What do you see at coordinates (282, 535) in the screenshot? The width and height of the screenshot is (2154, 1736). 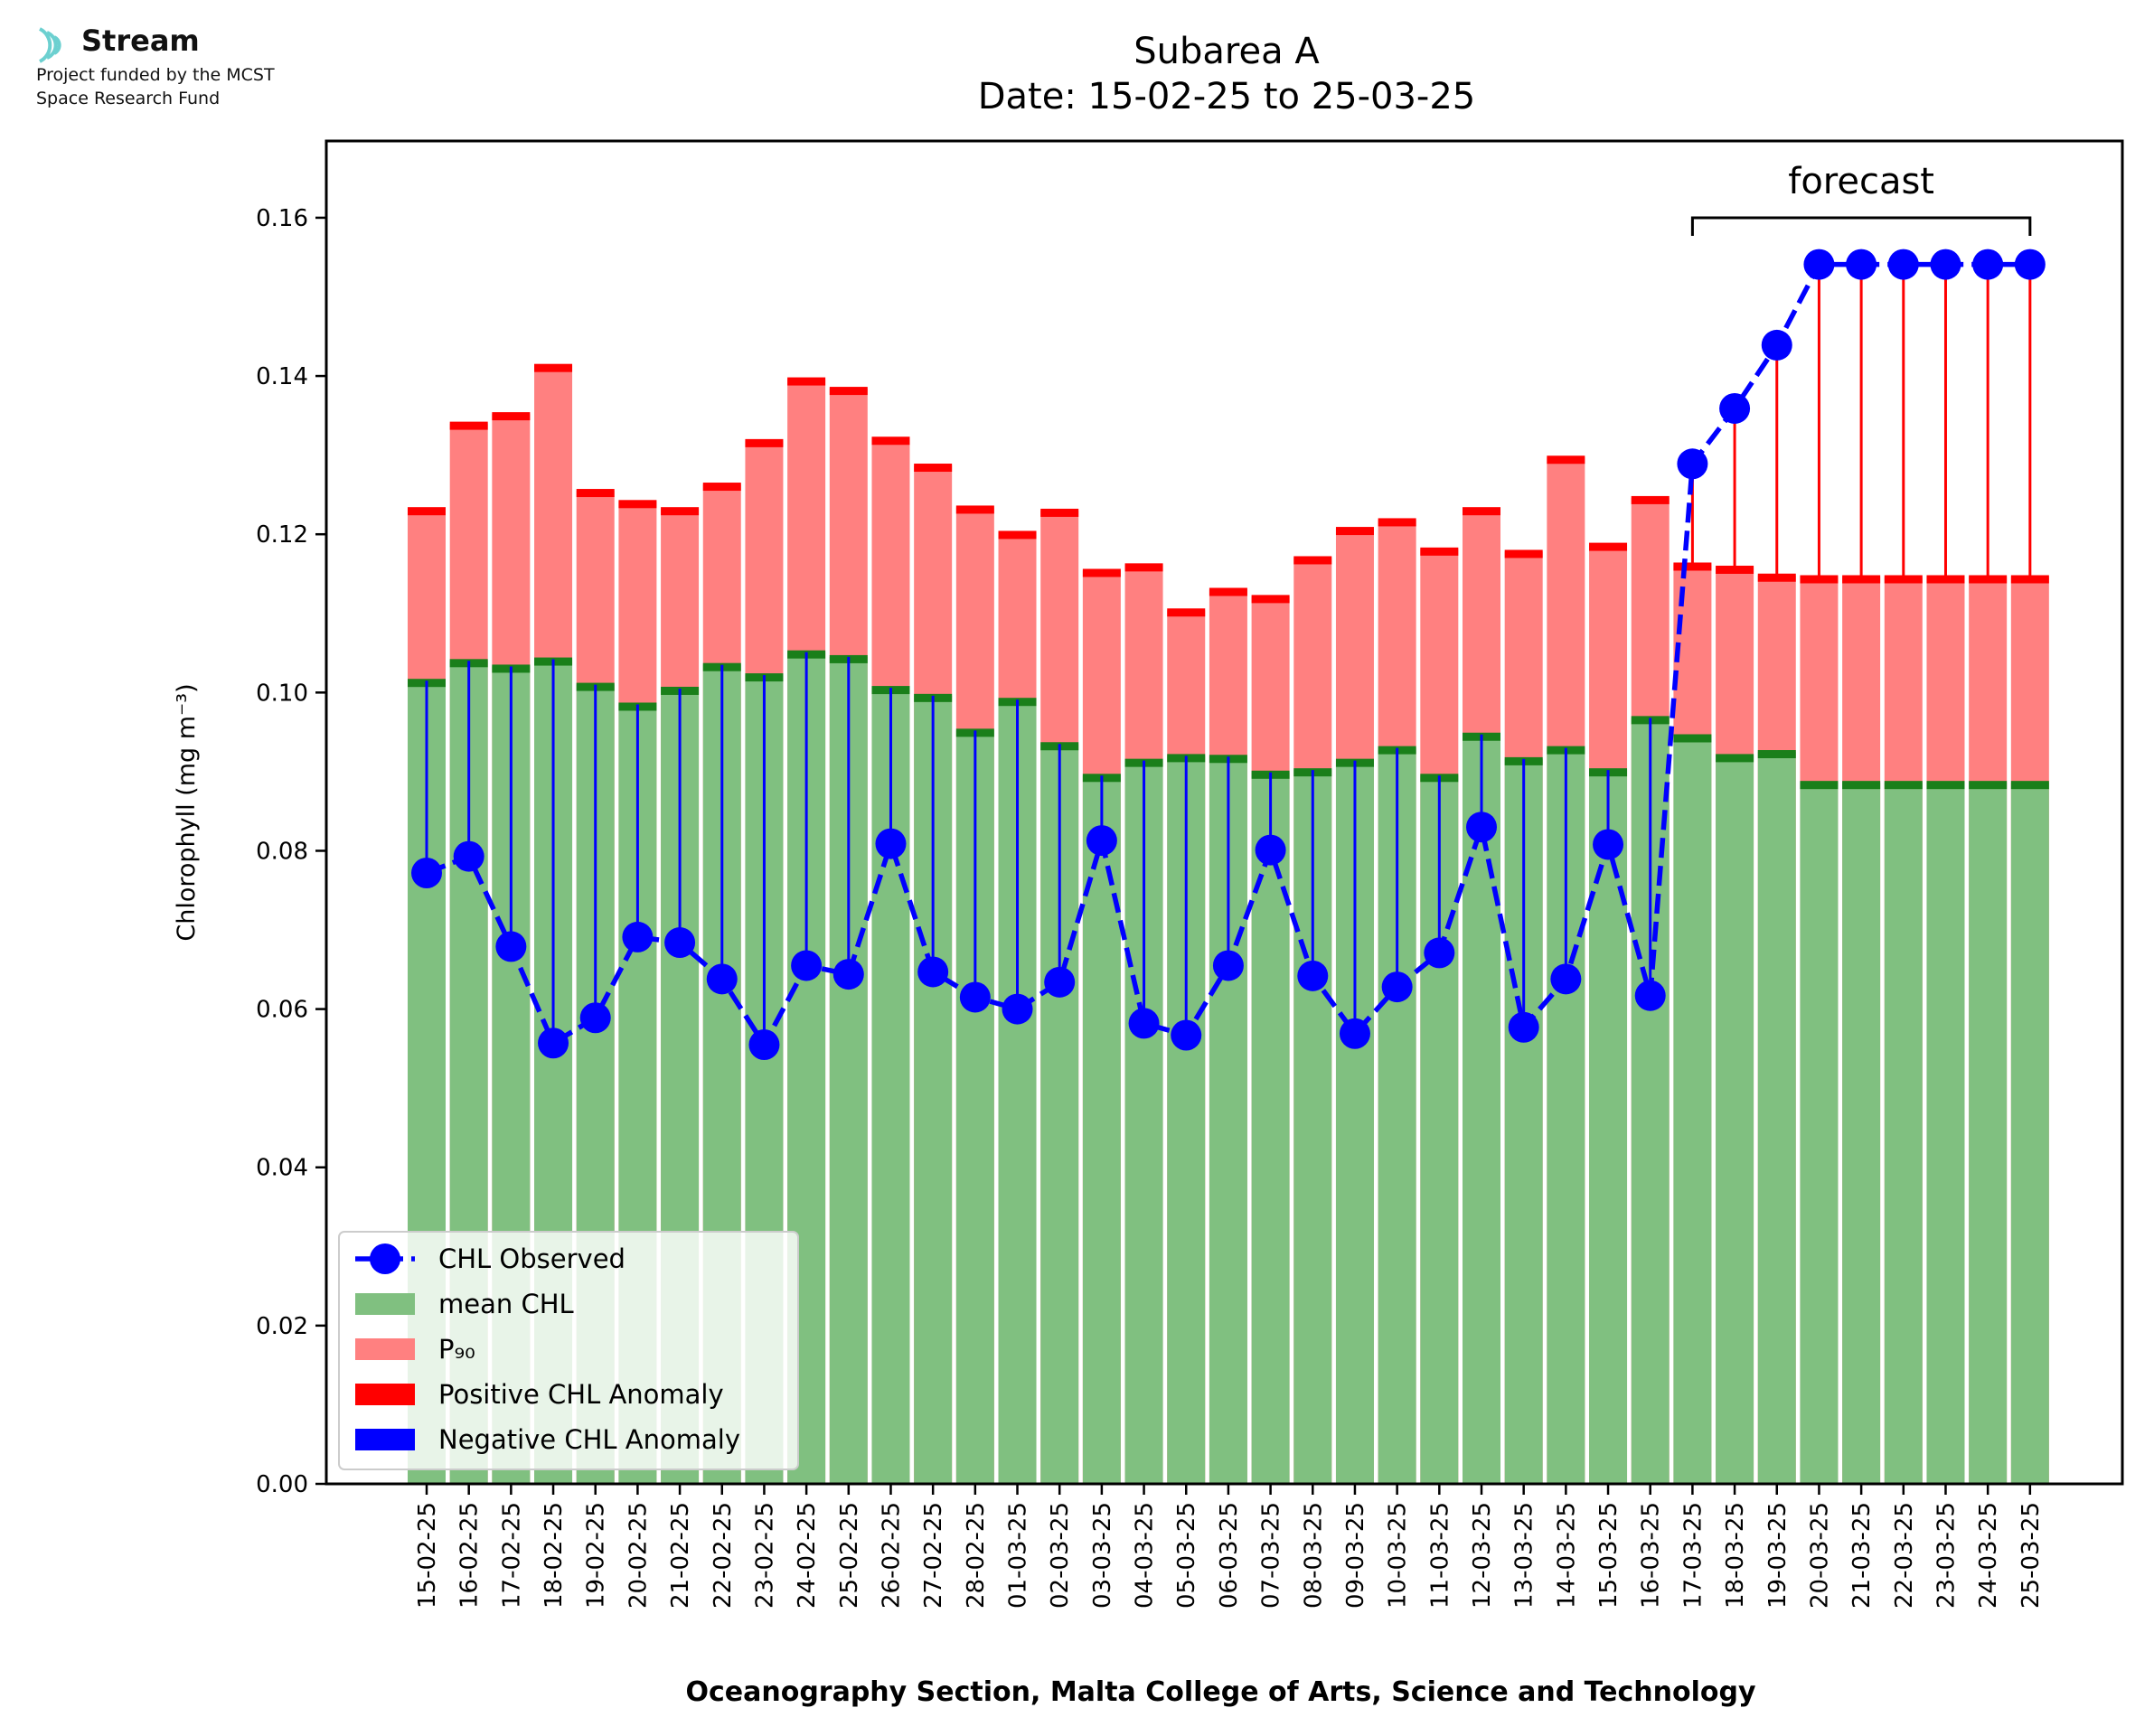 I see `y-tick-label: 0.12` at bounding box center [282, 535].